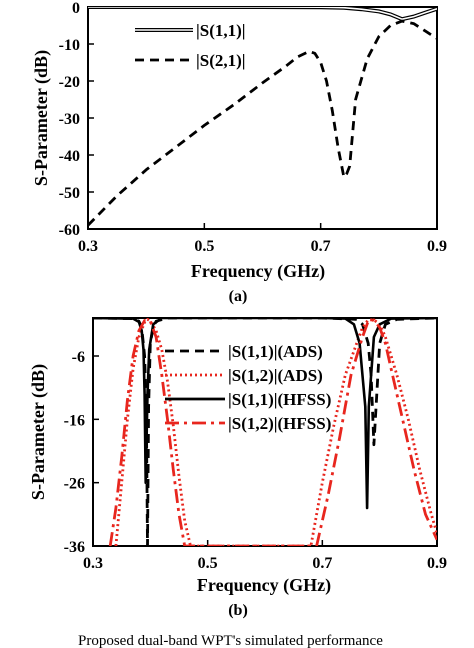  I want to click on x-axis-label-a: Frequency (GHz), so click(258, 271).